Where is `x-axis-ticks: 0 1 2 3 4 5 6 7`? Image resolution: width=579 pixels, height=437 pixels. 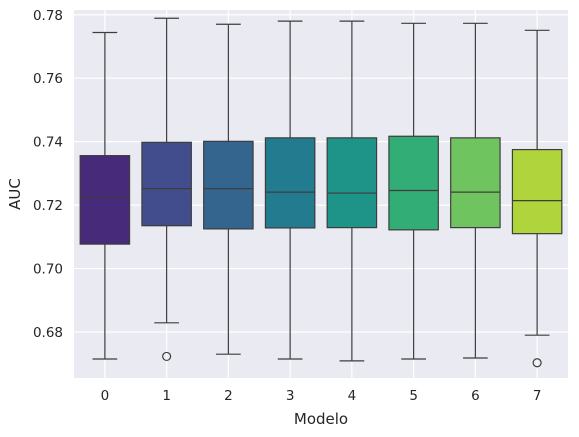 x-axis-ticks: 0 1 2 3 4 5 6 7 is located at coordinates (321, 396).